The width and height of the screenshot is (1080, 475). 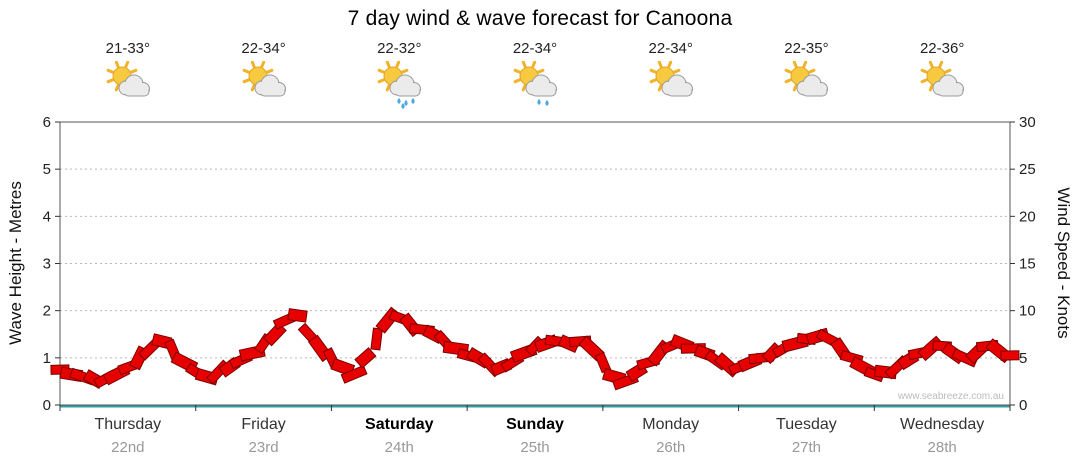 What do you see at coordinates (399, 436) in the screenshot?
I see `day-label: Saturday 24th` at bounding box center [399, 436].